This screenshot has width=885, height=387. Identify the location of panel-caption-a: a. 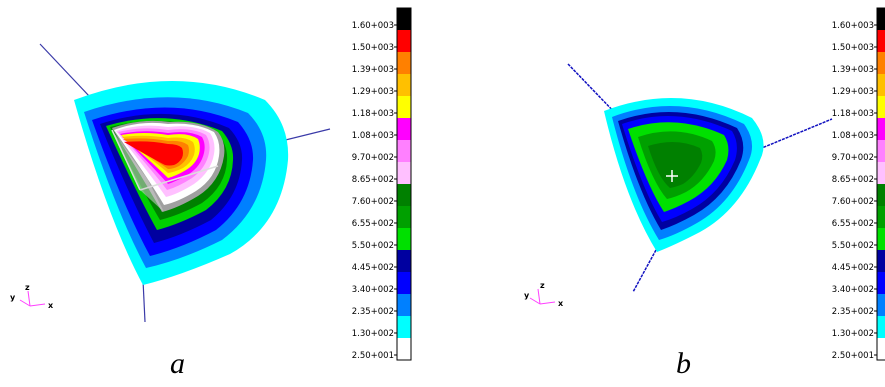
(177, 363).